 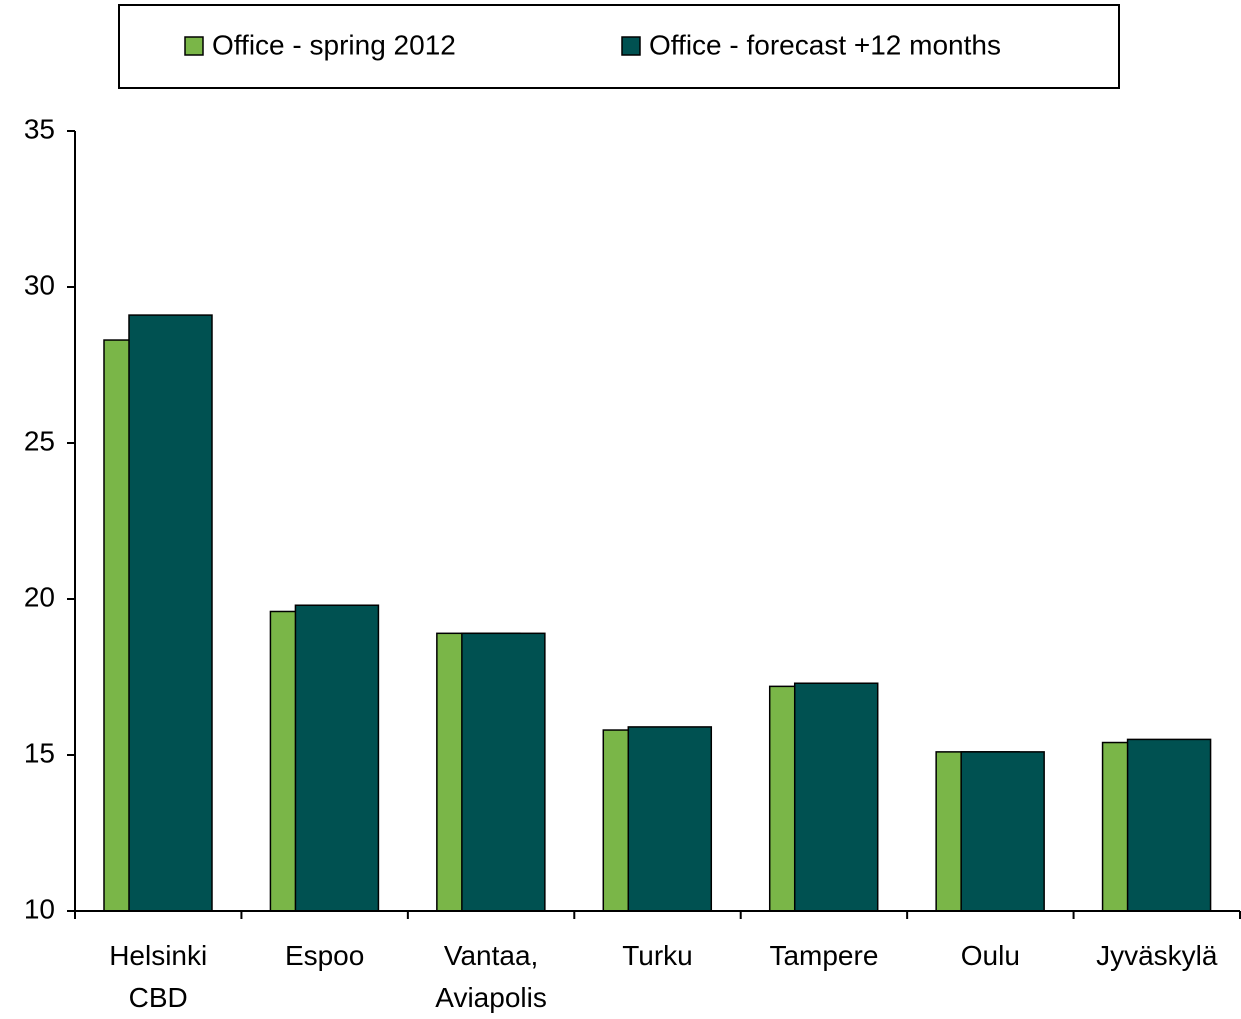 What do you see at coordinates (1157, 955) in the screenshot?
I see `x-tick-label: Jyväskylä` at bounding box center [1157, 955].